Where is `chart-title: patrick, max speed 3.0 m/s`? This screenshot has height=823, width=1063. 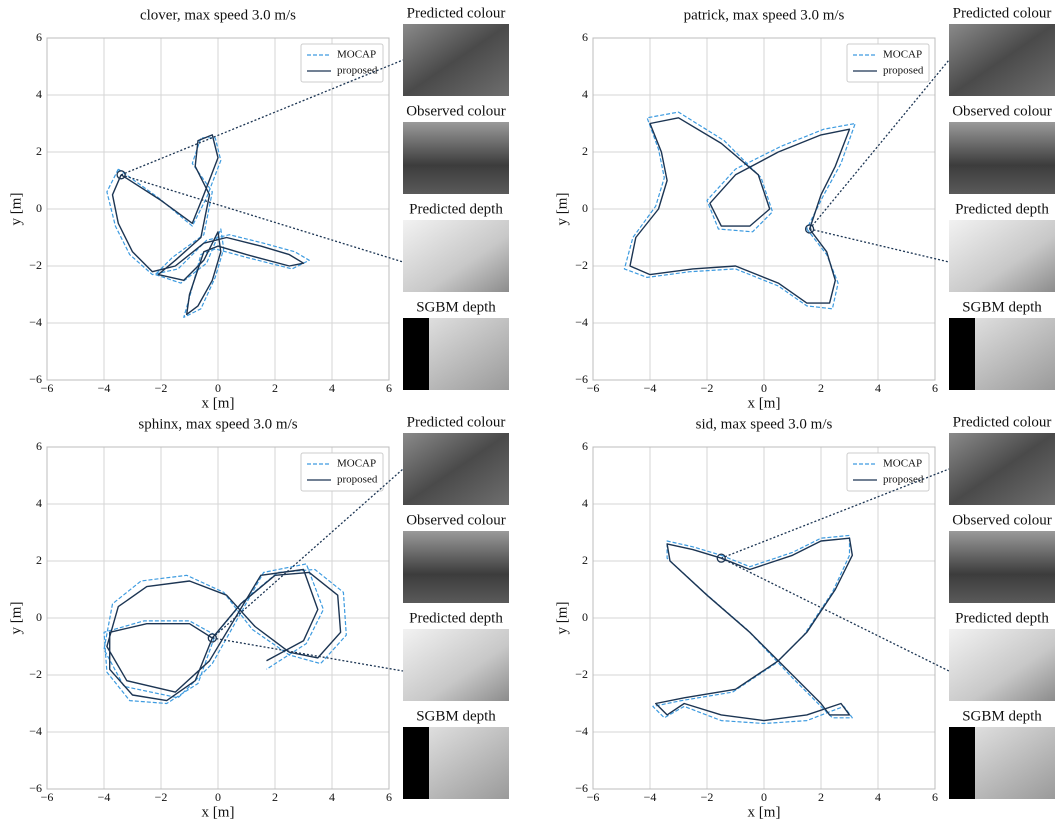 chart-title: patrick, max speed 3.0 m/s is located at coordinates (764, 15).